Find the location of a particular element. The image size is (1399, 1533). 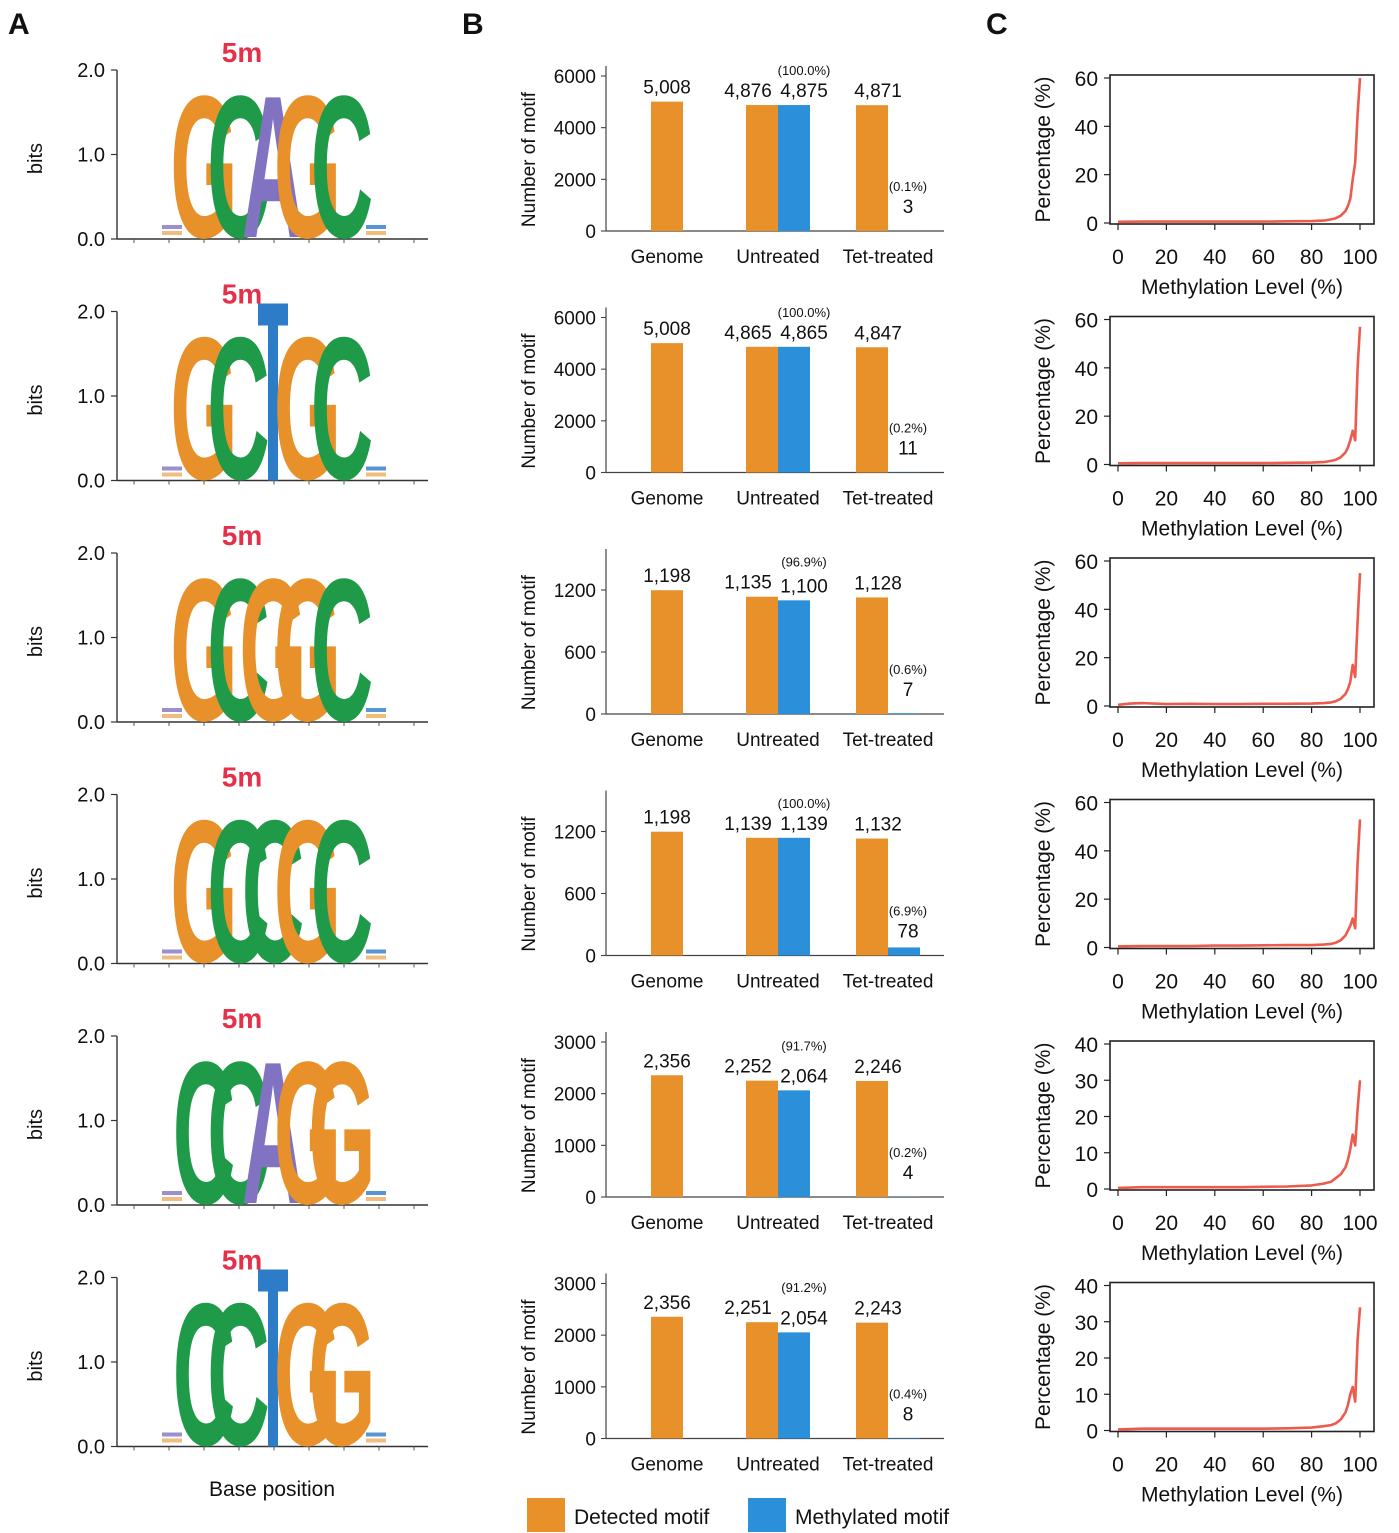

bar-detected-value: 4,847 is located at coordinates (878, 333).